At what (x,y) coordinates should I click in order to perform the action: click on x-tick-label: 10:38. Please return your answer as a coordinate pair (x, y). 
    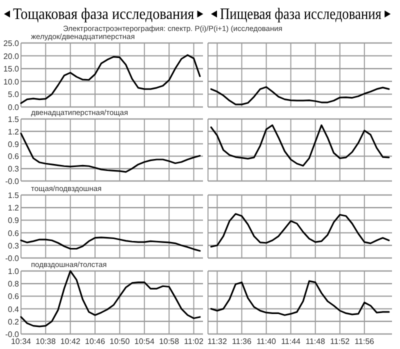
    Looking at the image, I should click on (46, 341).